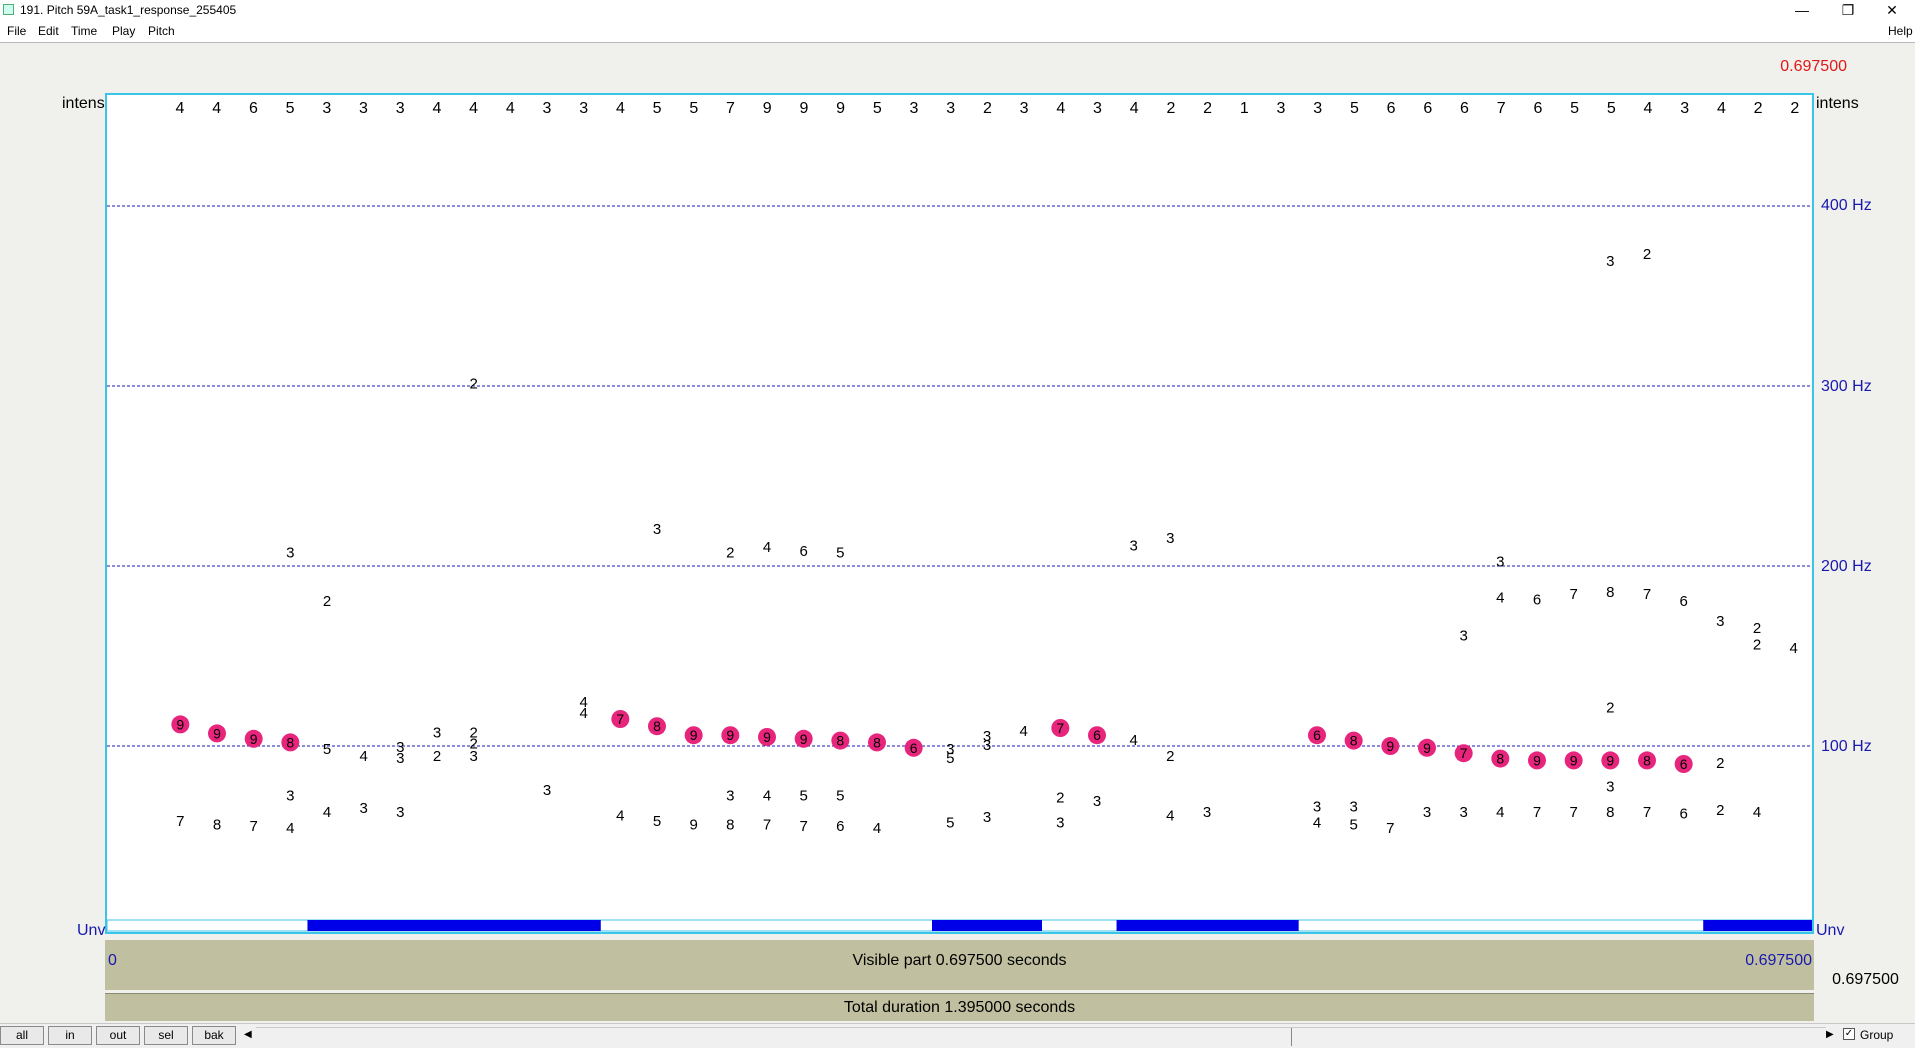  What do you see at coordinates (161, 31) in the screenshot?
I see `menu-pitch: Pitch` at bounding box center [161, 31].